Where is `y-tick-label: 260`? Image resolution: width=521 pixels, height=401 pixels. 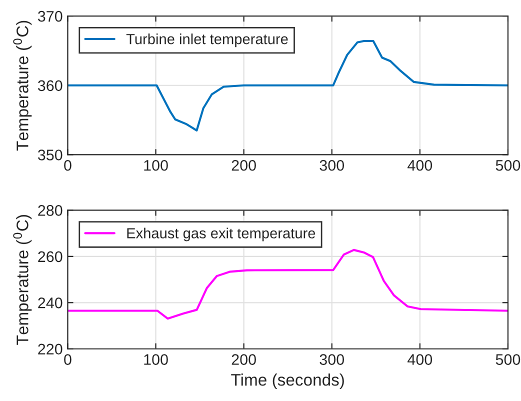
y-tick-label: 260 is located at coordinates (50, 256).